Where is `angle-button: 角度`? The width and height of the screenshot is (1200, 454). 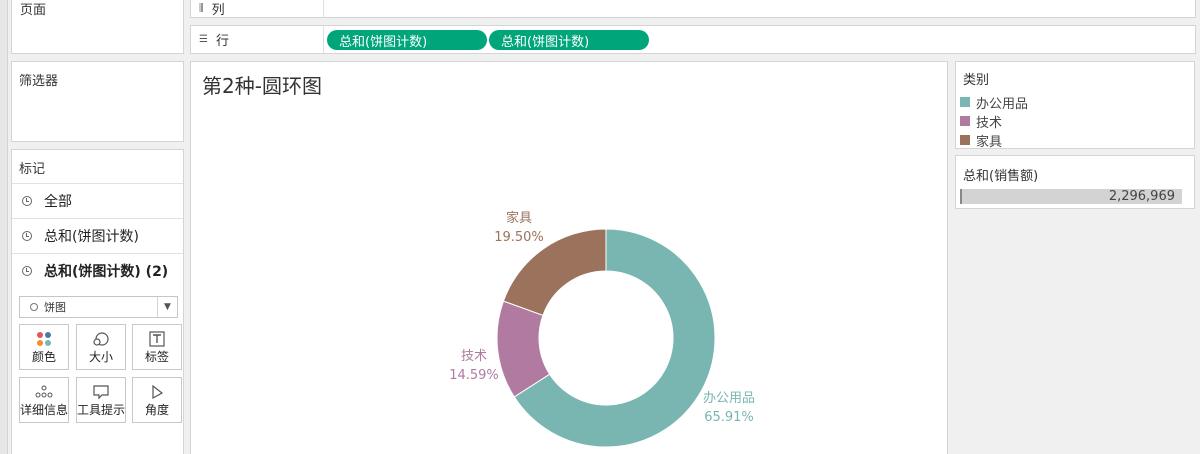 angle-button: 角度 is located at coordinates (157, 400).